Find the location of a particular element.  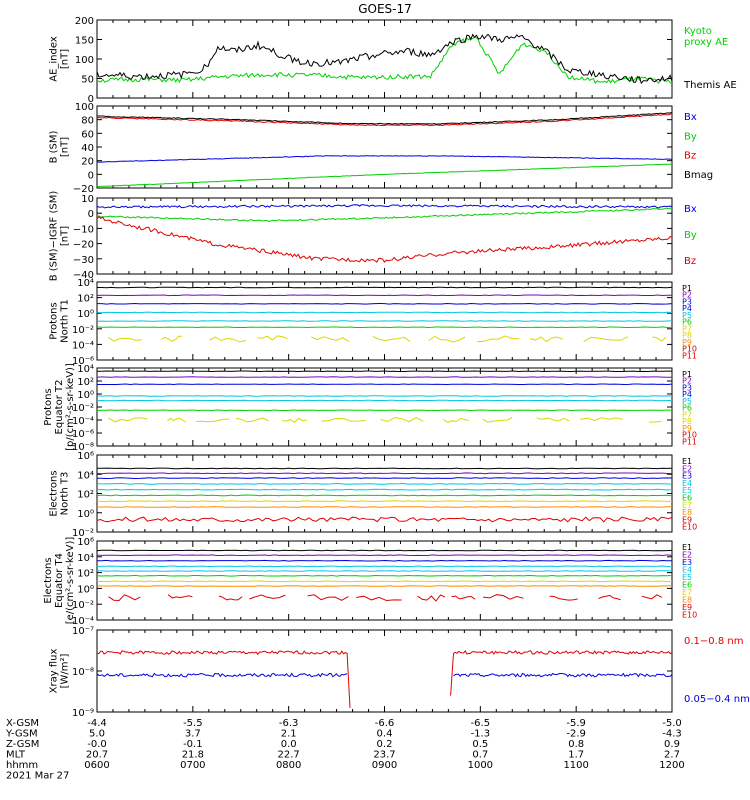

series-p1 is located at coordinates (384, 371).